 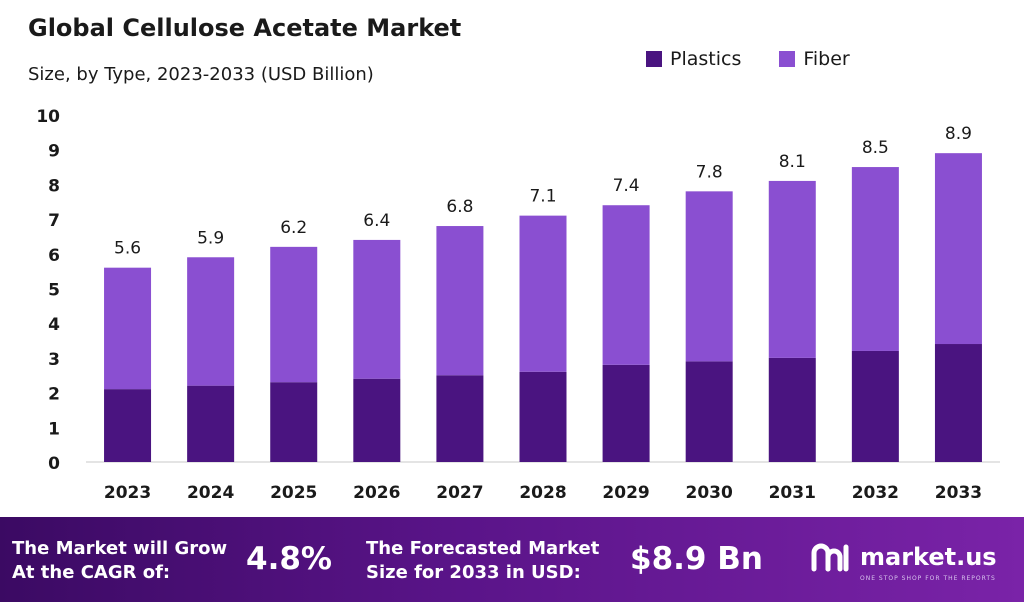 I want to click on bar-fiber-2024, so click(x=211, y=321).